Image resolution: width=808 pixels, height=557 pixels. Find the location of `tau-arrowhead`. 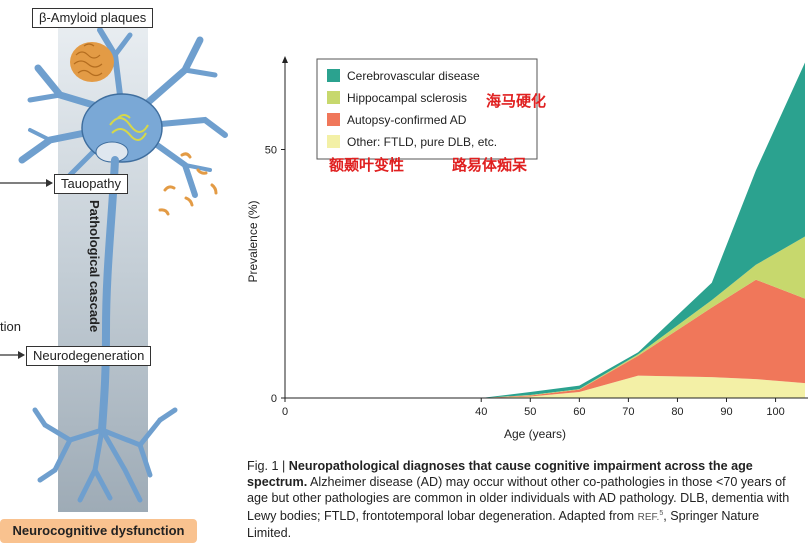

tau-arrowhead is located at coordinates (49, 183).